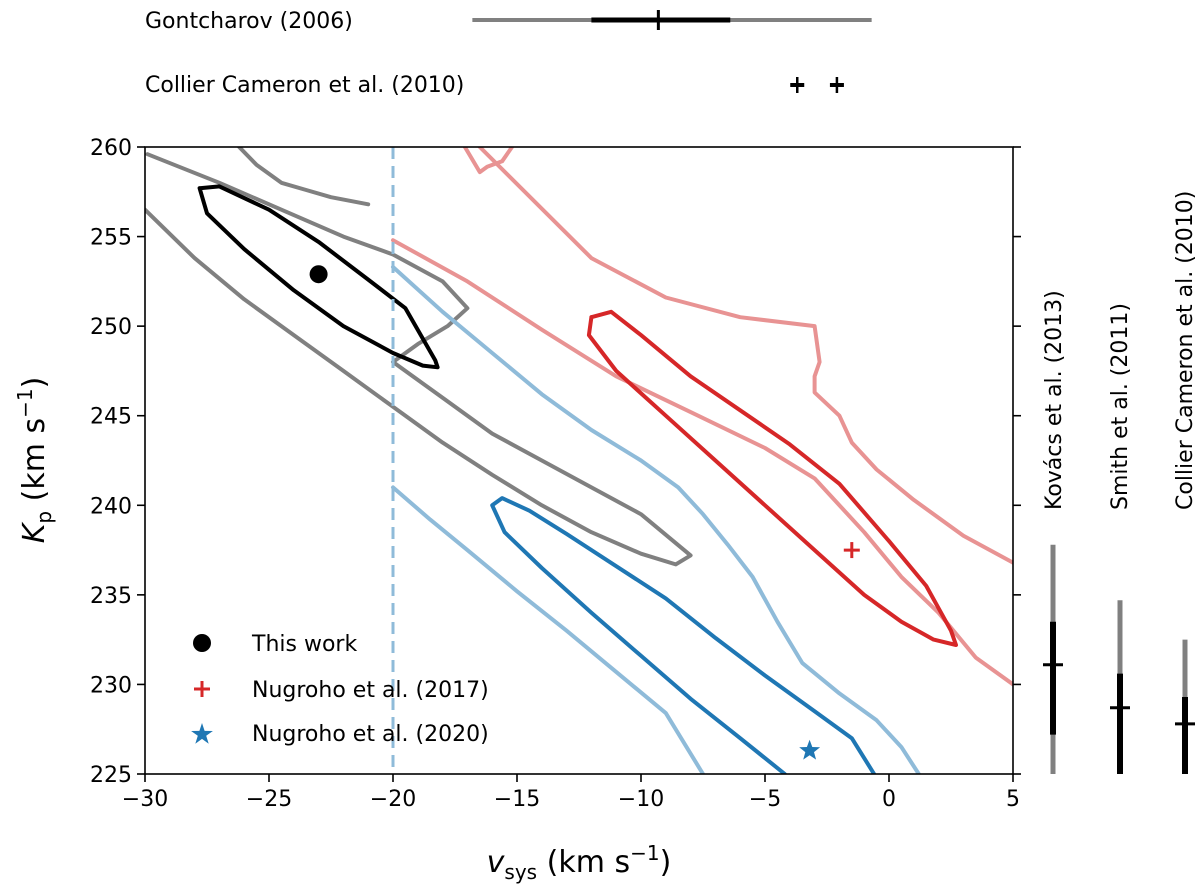 The height and width of the screenshot is (892, 1200). I want to click on marker-nugroho-2017, so click(851, 550).